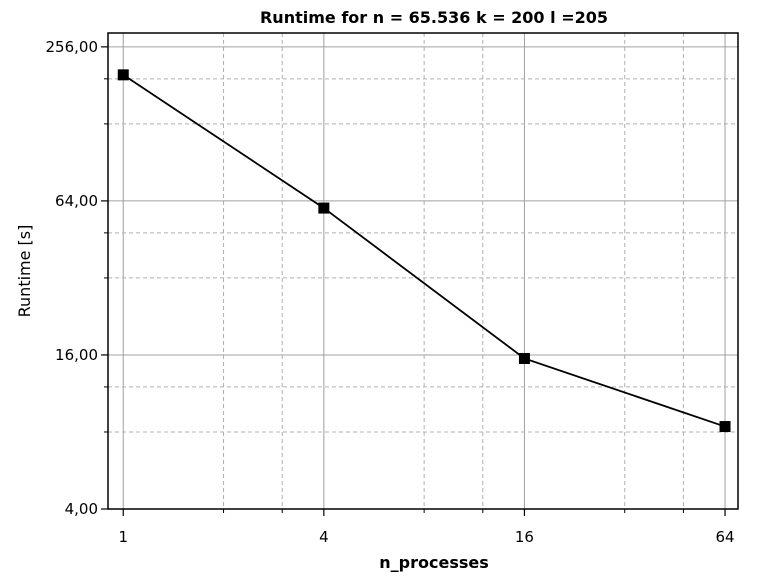  I want to click on x-axis-label: n_processes, so click(433, 562).